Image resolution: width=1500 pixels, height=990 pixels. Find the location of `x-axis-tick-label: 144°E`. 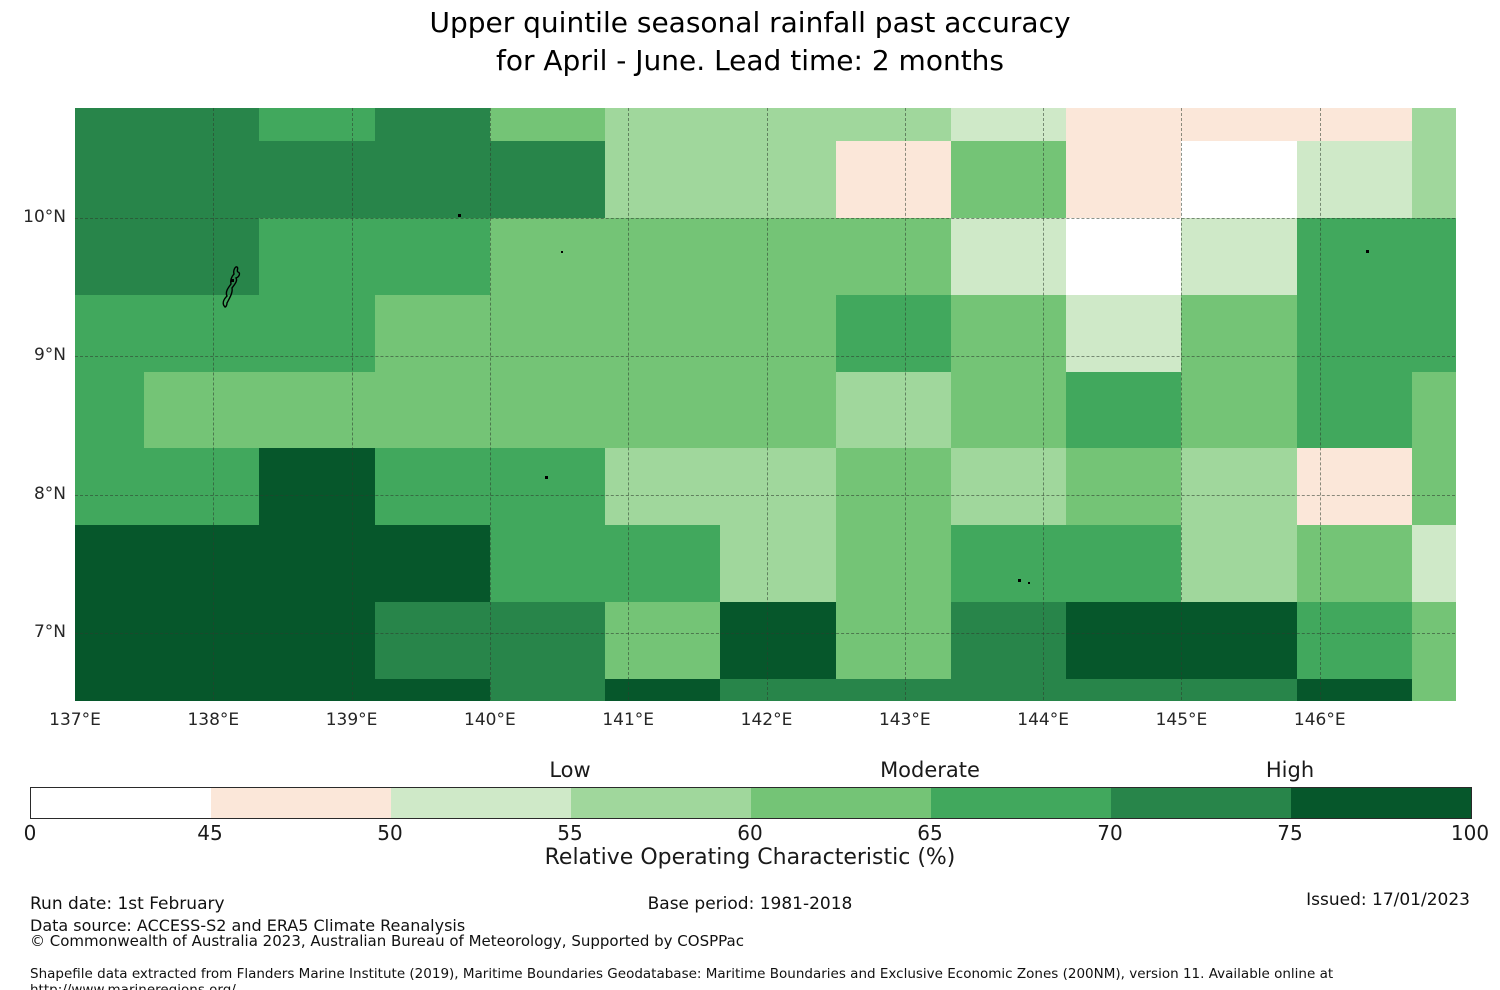

x-axis-tick-label: 144°E is located at coordinates (1043, 720).